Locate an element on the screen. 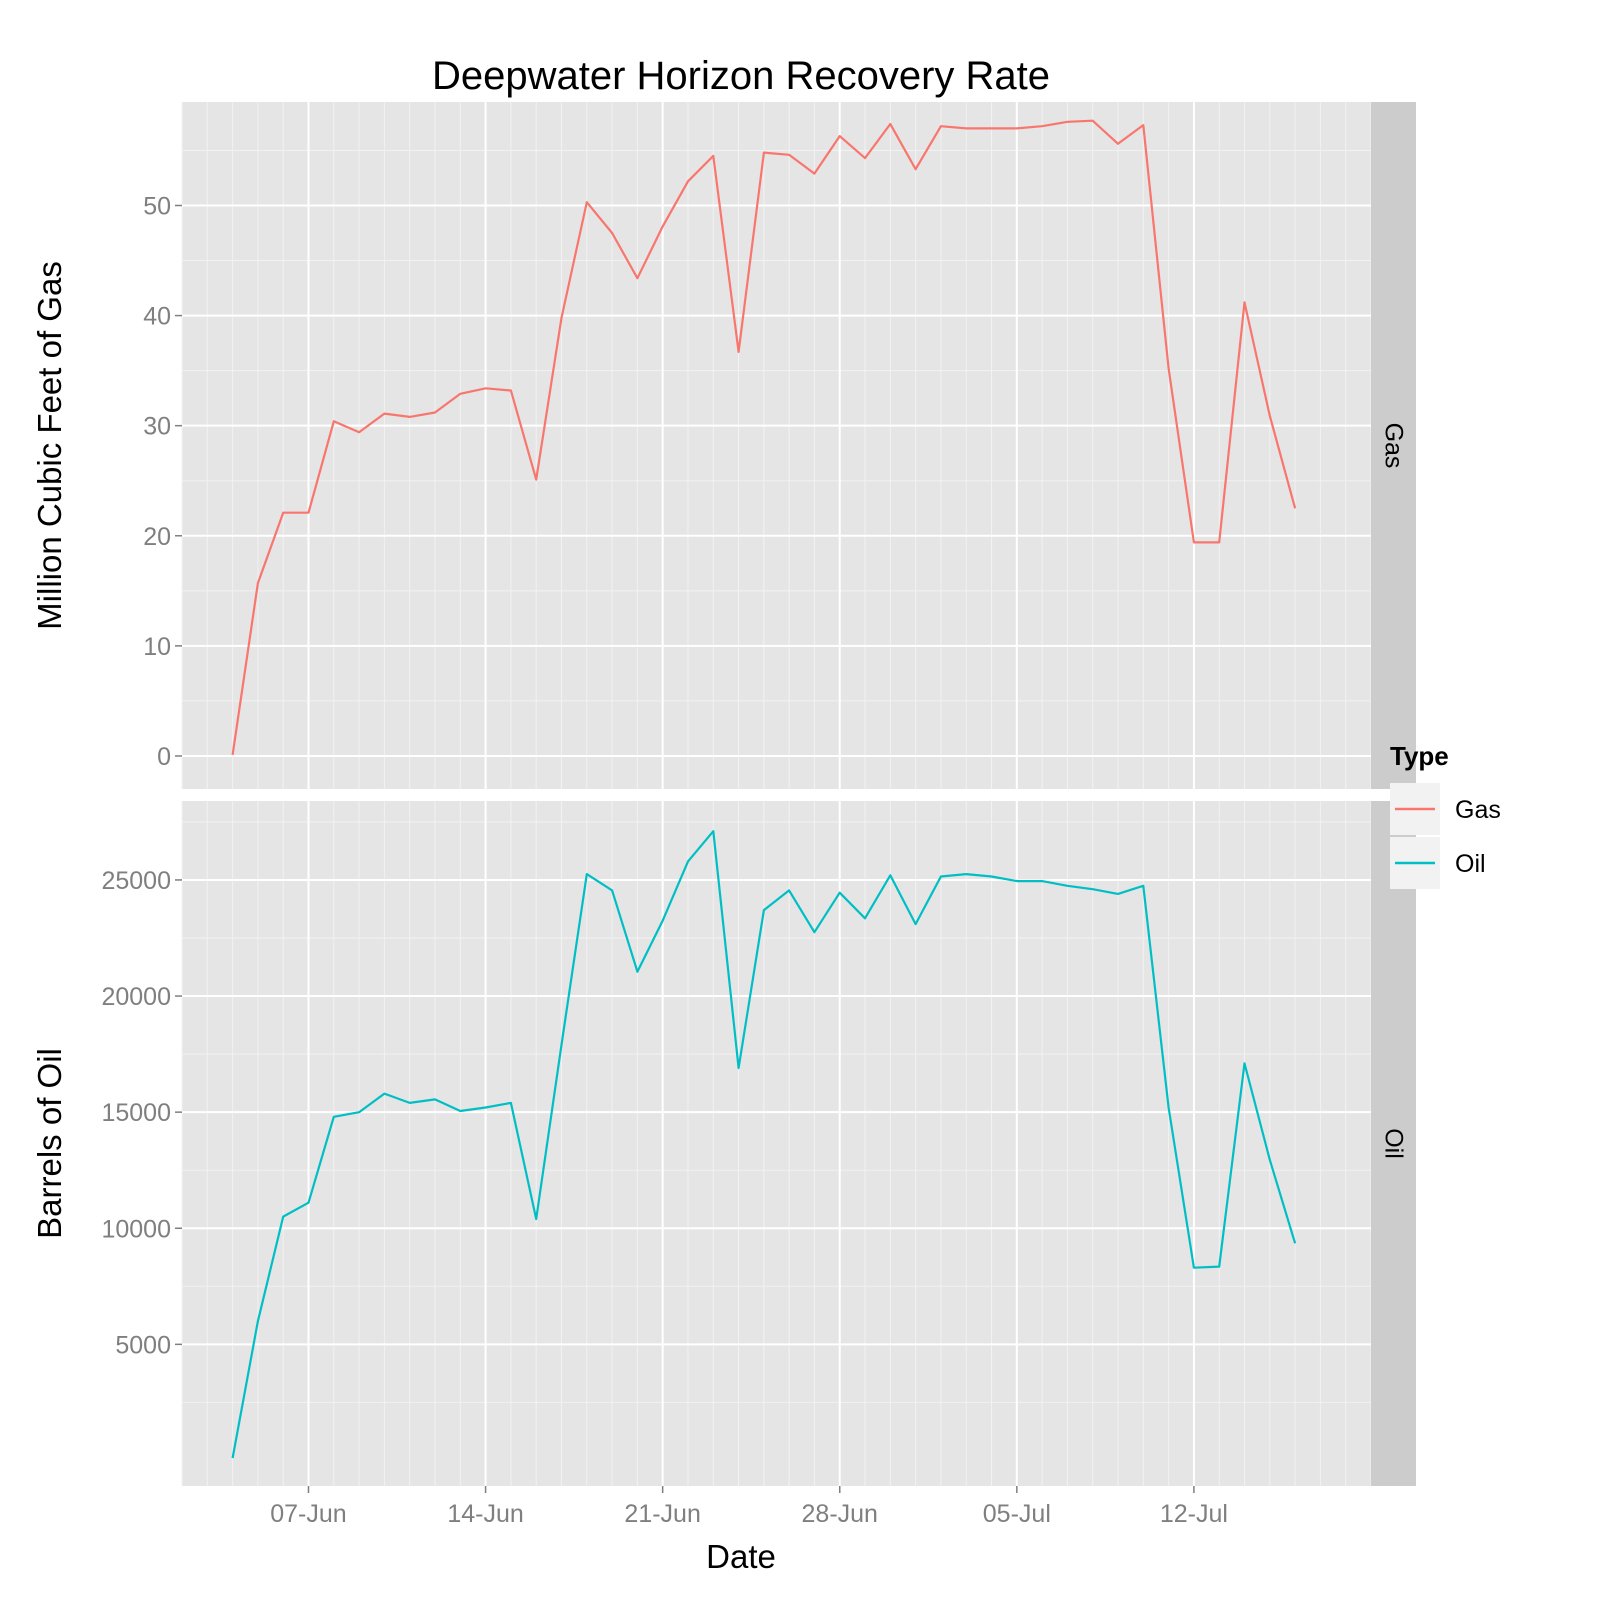  legend-label-gas: Gas is located at coordinates (1478, 810).